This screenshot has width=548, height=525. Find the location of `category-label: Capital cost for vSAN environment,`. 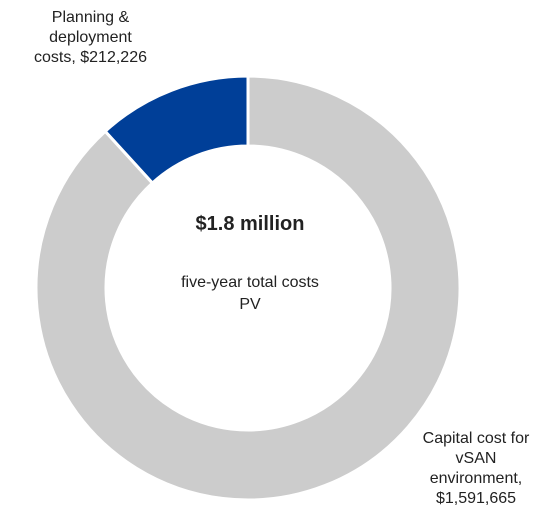

category-label: Capital cost for vSAN environment, is located at coordinates (476, 458).